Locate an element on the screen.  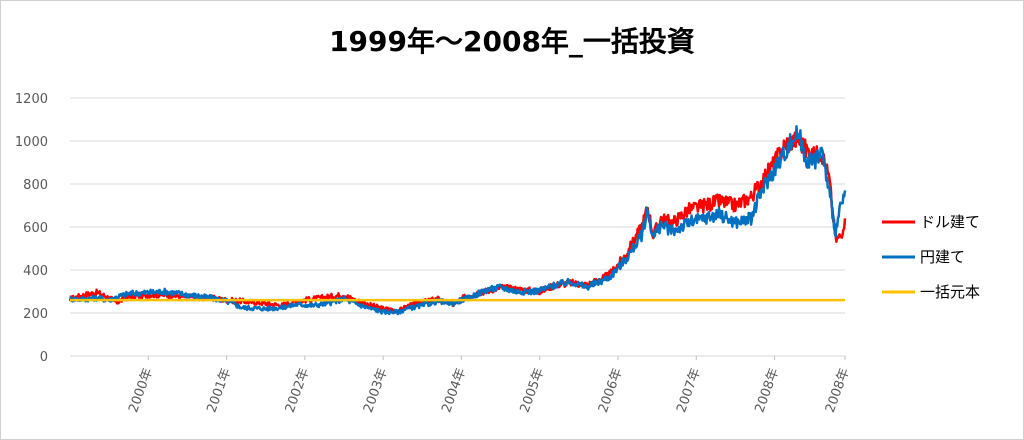
chart-title: 1999年～2008年_一括投資 is located at coordinates (512, 41).